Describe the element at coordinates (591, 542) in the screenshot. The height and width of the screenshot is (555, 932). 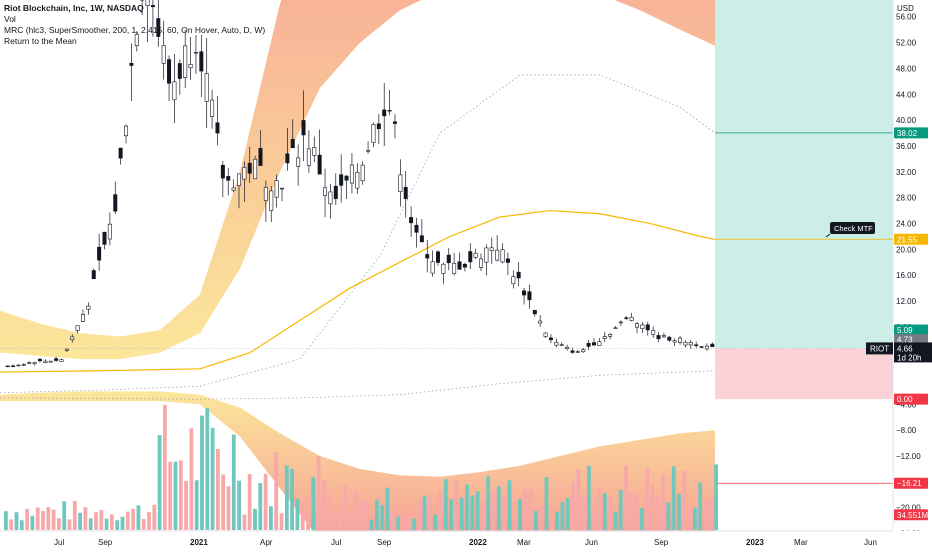
I see `time-tick-label: Jun` at that location.